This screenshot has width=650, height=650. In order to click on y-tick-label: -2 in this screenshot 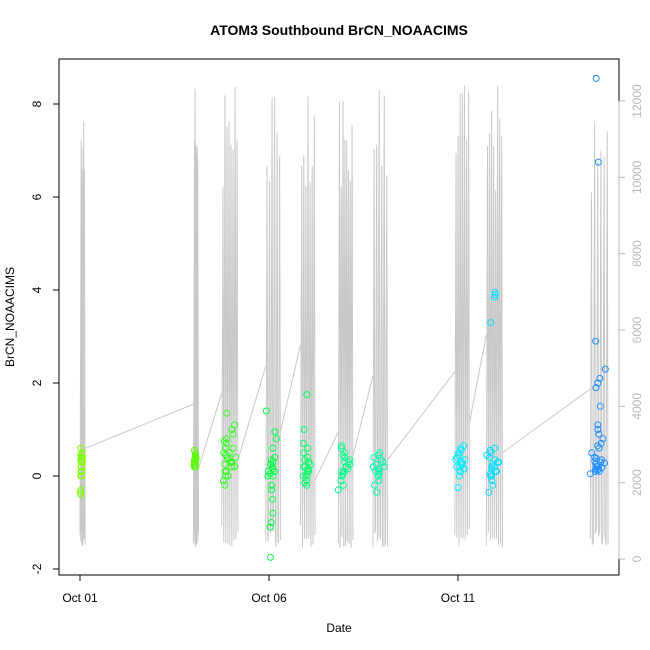, I will do `click(37, 568)`.